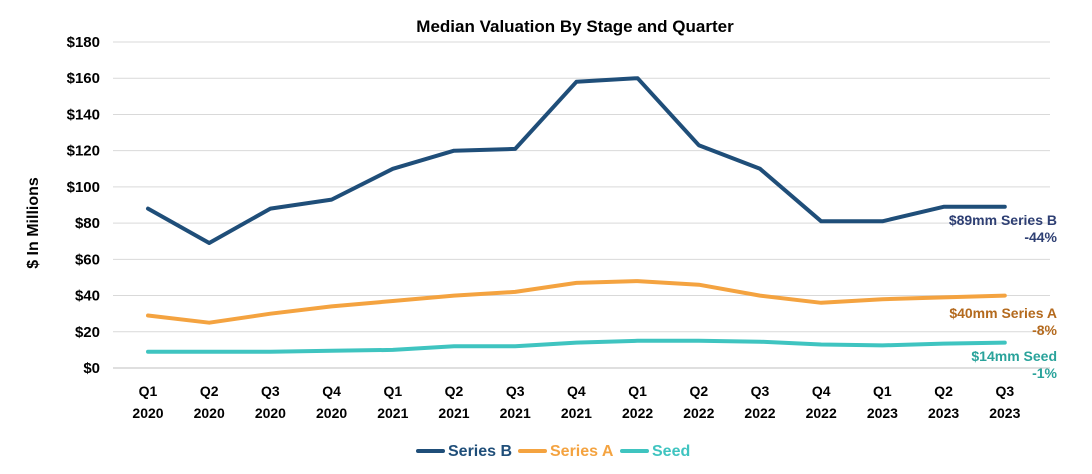 Image resolution: width=1092 pixels, height=474 pixels. Describe the element at coordinates (1003, 313) in the screenshot. I see `annotation-text: $40mm Series A` at that location.